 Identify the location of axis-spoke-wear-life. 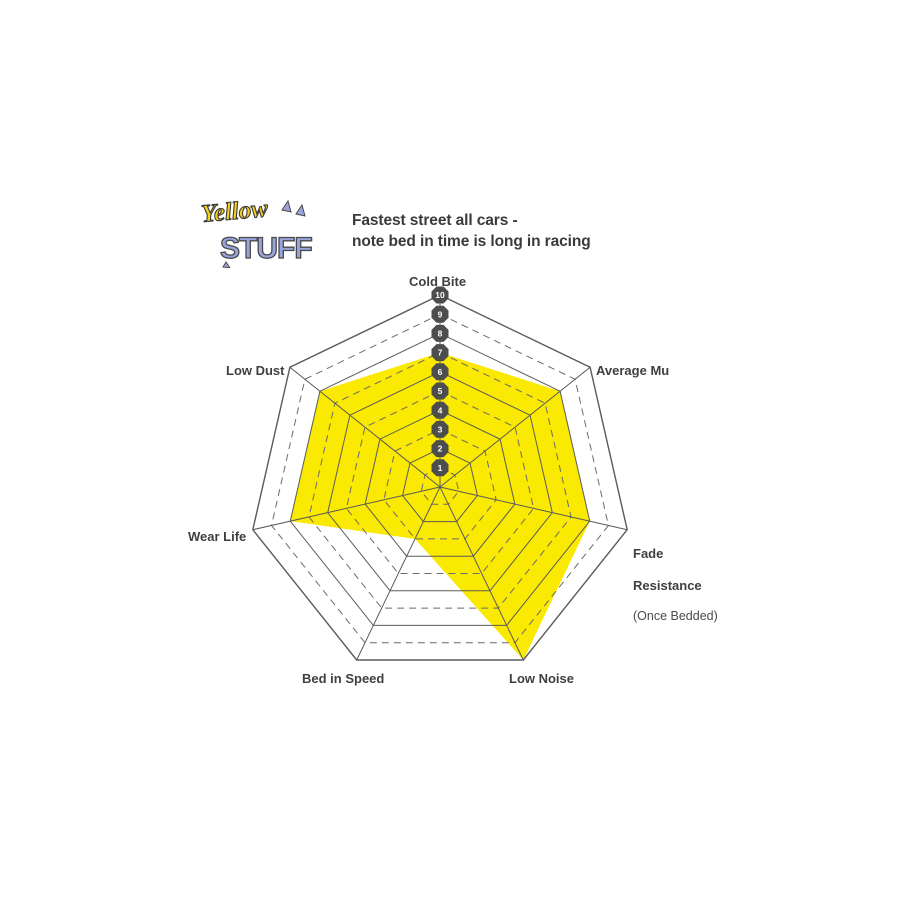
(346, 508).